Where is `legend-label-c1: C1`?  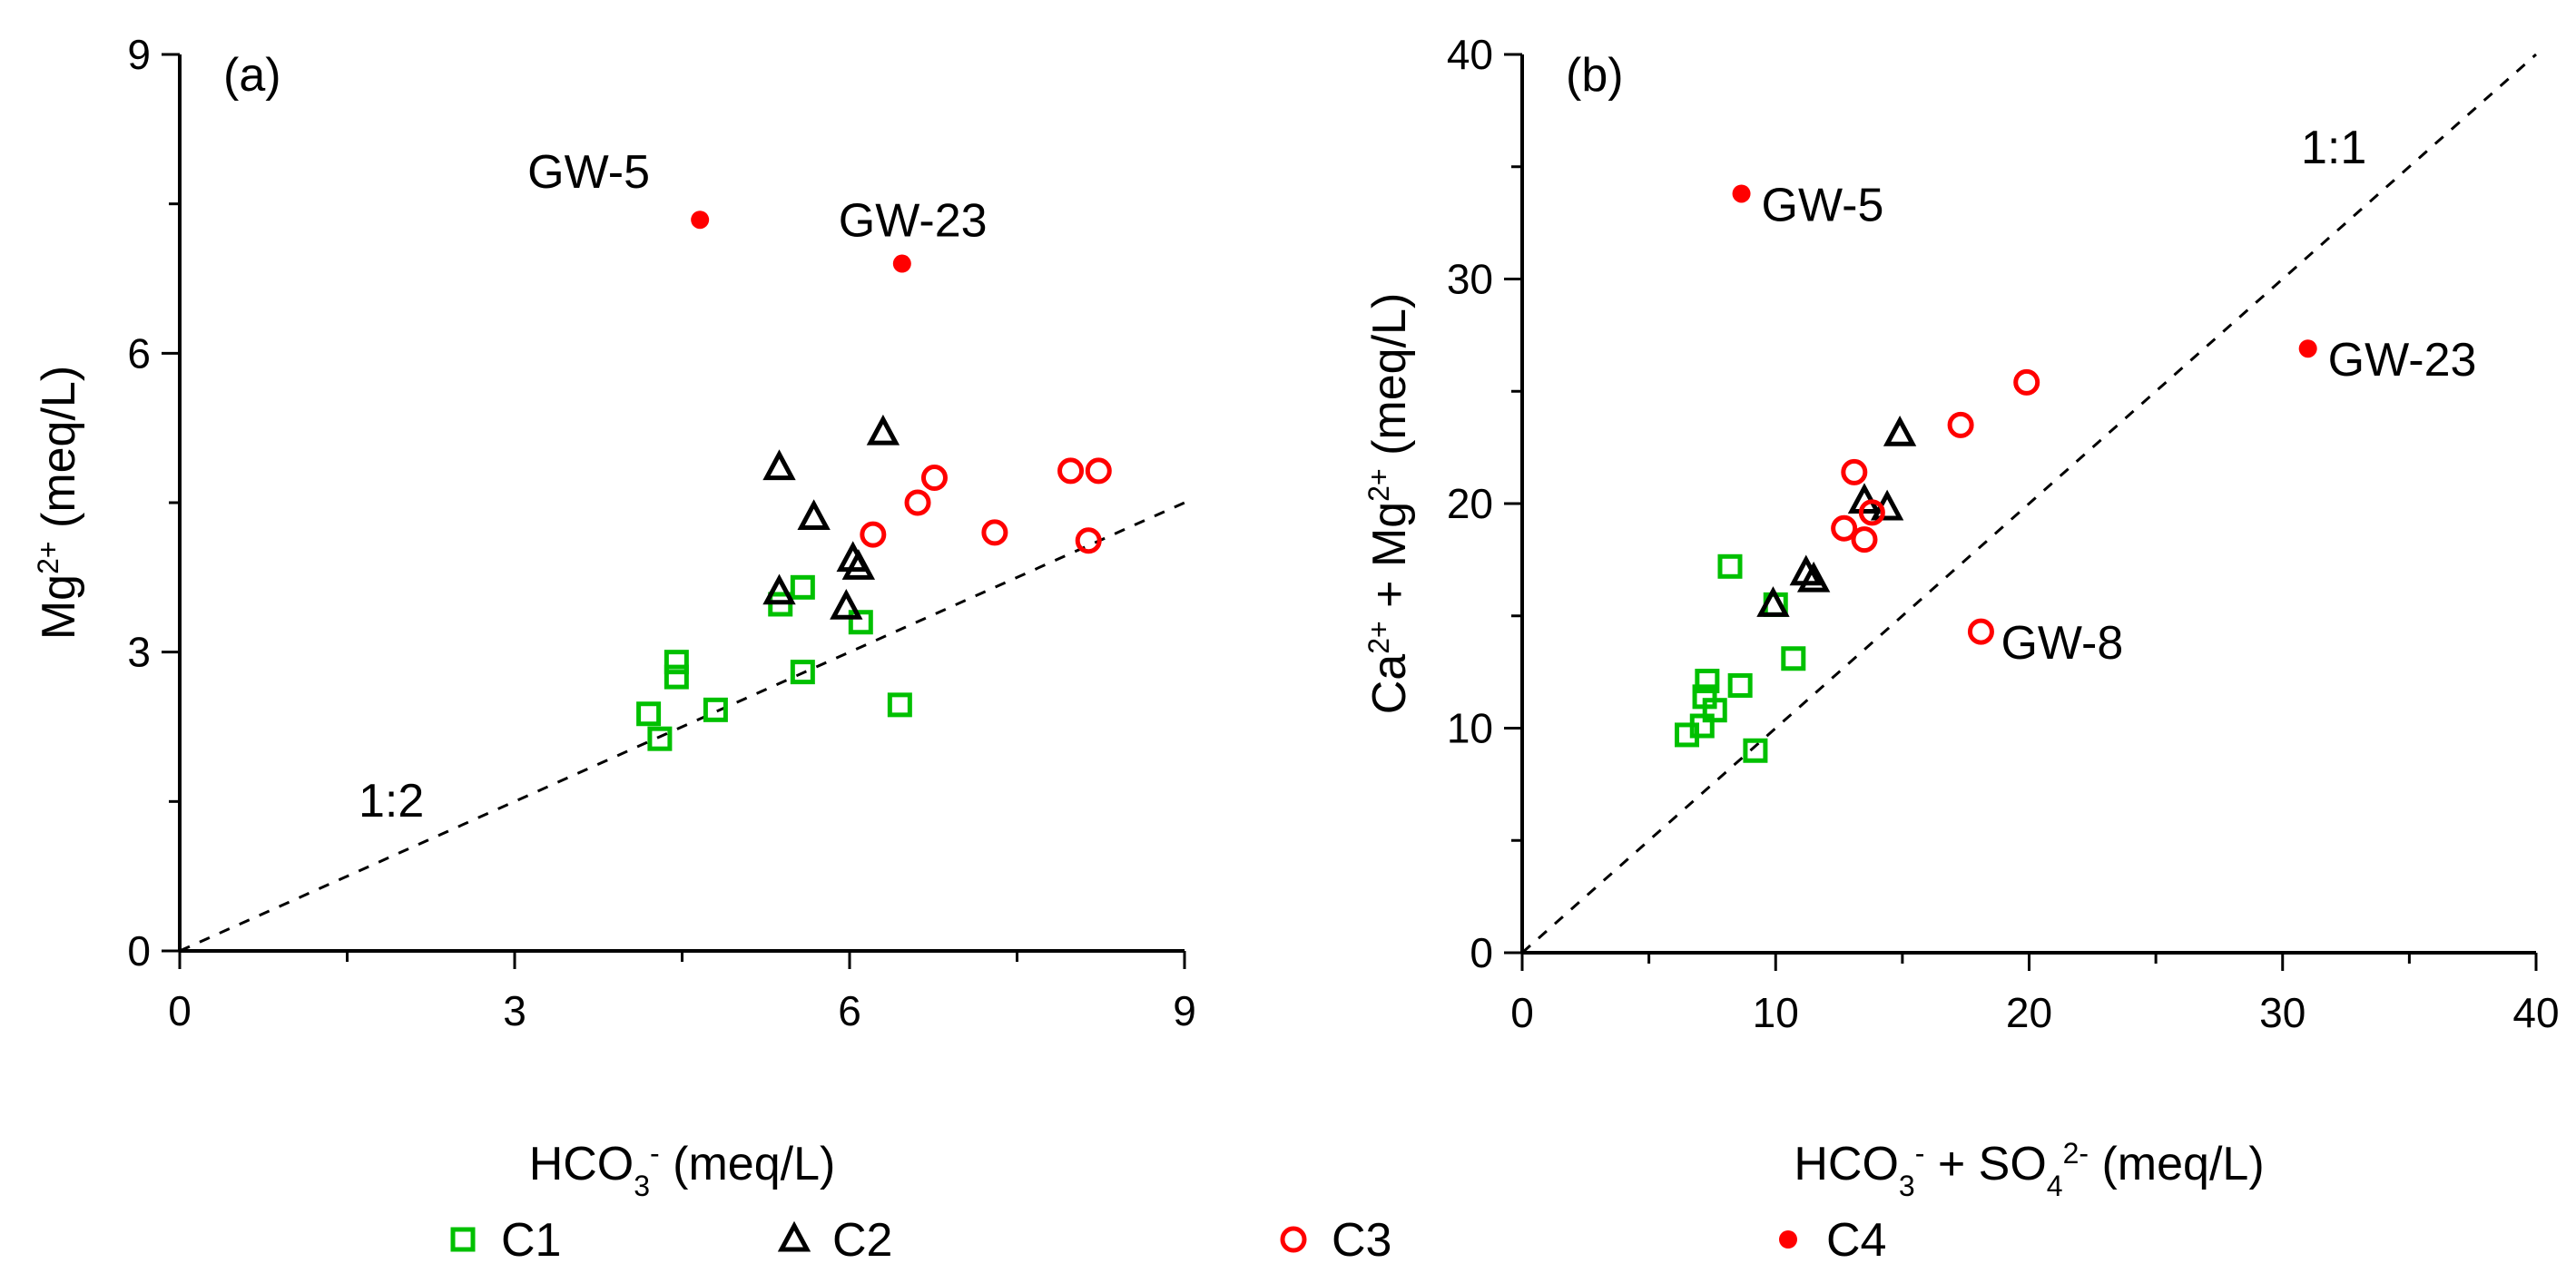 legend-label-c1: C1 is located at coordinates (531, 1241).